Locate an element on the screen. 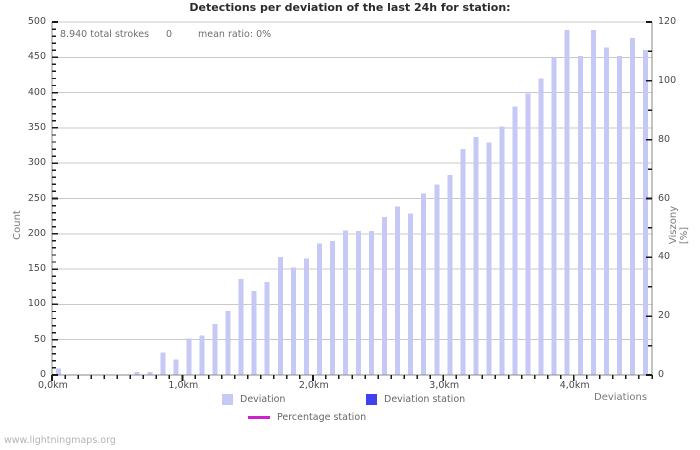 This screenshot has width=700, height=450. y-tick-label-viszony: 100 is located at coordinates (667, 80).